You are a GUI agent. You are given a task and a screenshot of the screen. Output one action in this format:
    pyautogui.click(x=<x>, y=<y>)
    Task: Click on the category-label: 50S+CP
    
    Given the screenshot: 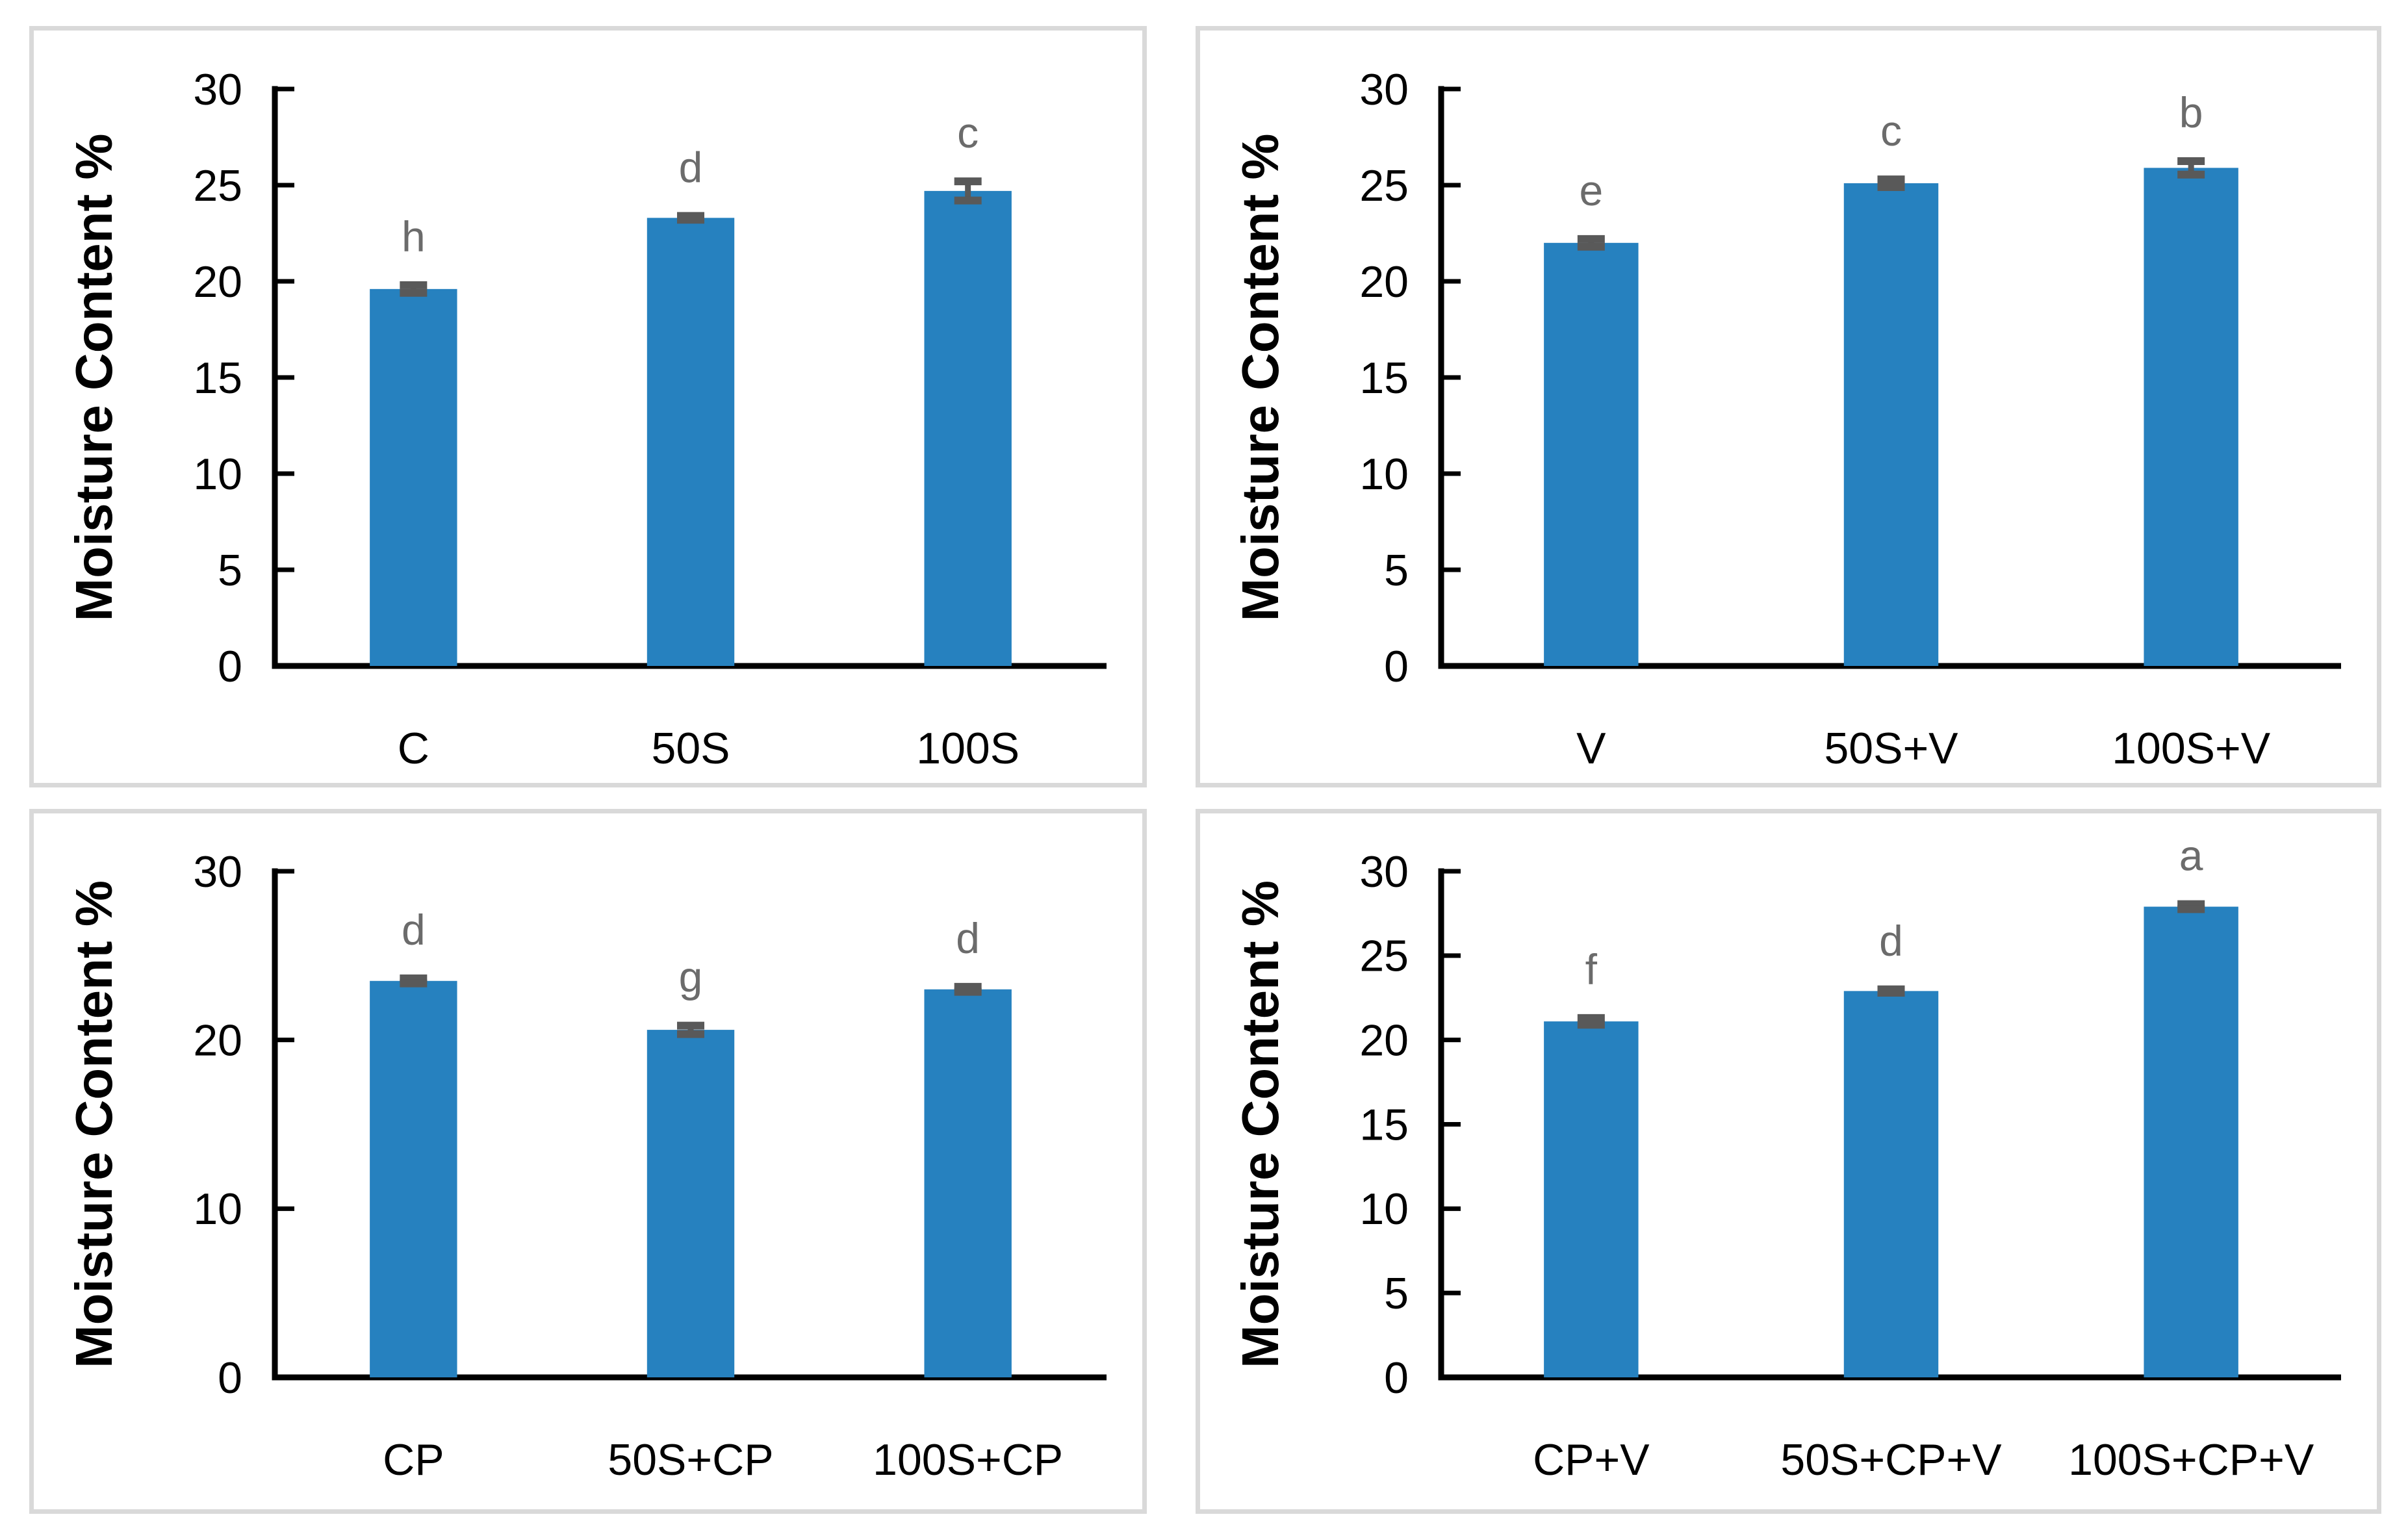 What is the action you would take?
    pyautogui.click(x=690, y=1460)
    